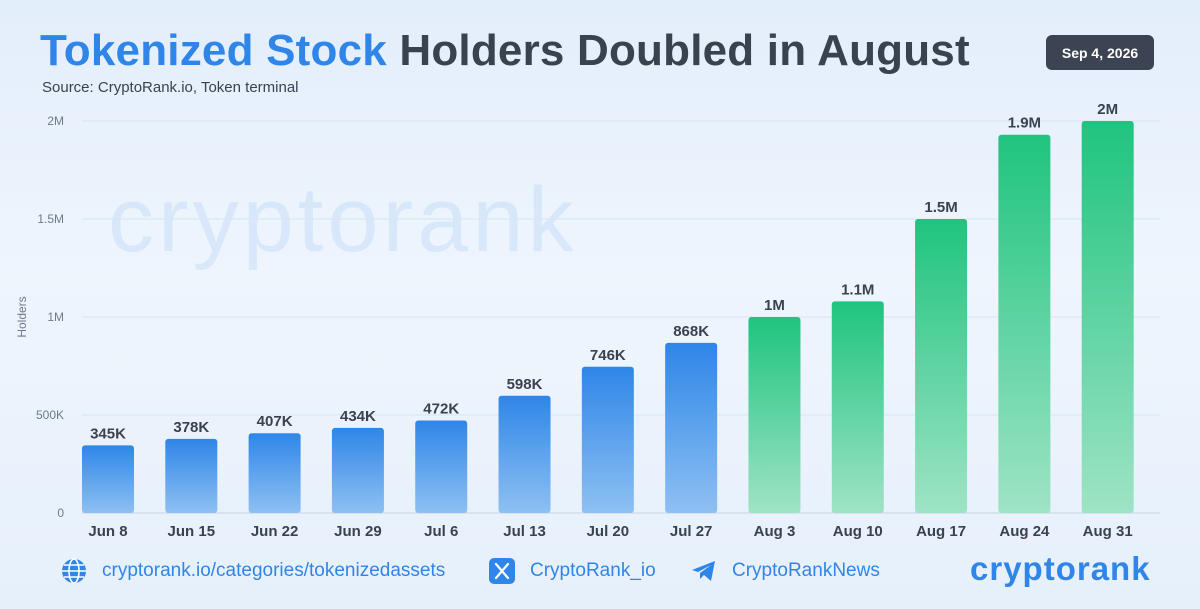 Image resolution: width=1200 pixels, height=609 pixels. What do you see at coordinates (275, 531) in the screenshot?
I see `x-tick-label: Jun 22` at bounding box center [275, 531].